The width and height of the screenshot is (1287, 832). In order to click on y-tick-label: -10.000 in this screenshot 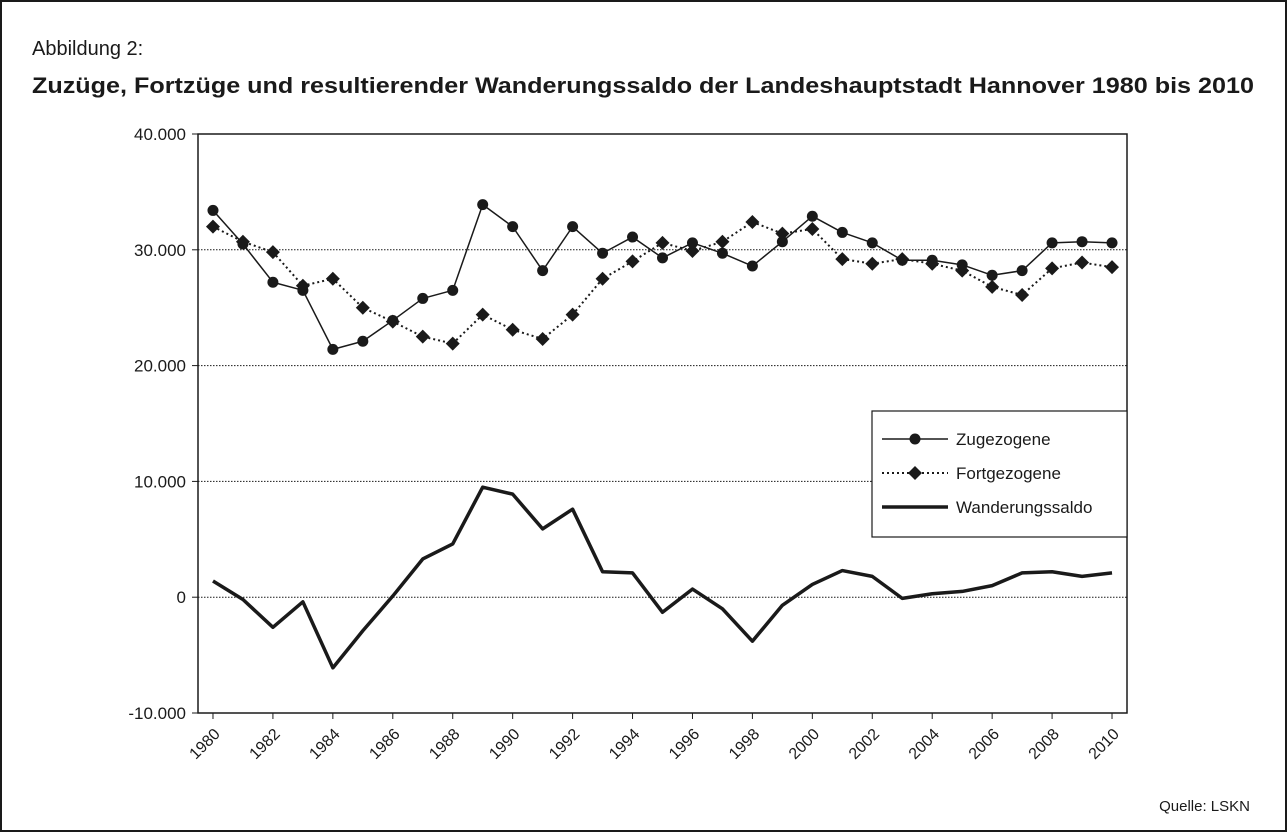, I will do `click(157, 713)`.